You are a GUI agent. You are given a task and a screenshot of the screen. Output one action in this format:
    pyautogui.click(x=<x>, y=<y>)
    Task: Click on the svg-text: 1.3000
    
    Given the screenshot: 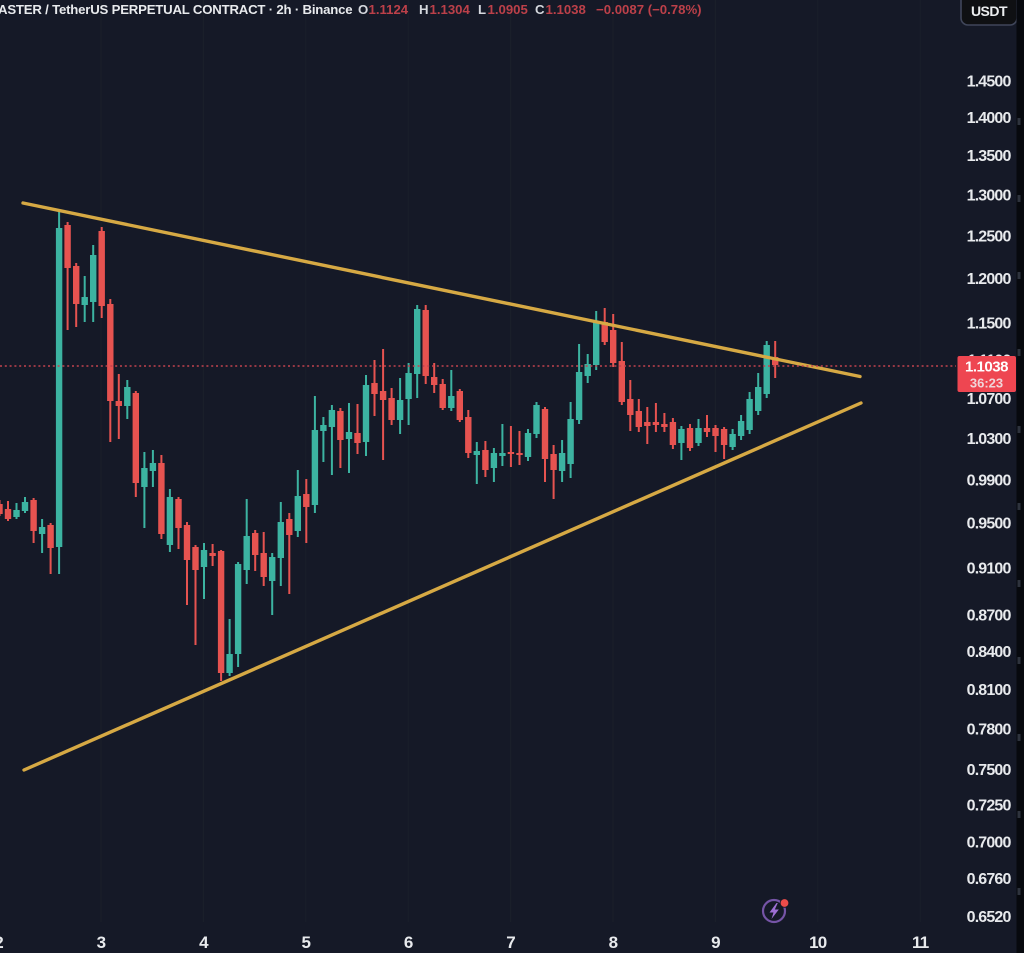 What is the action you would take?
    pyautogui.click(x=989, y=196)
    